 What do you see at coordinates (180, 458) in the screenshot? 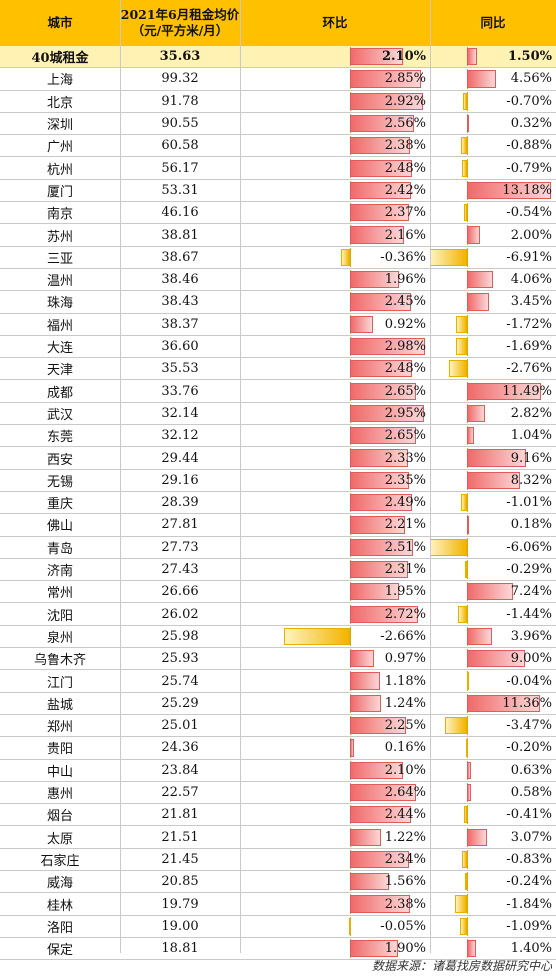
I see `price-cell: 29.44` at bounding box center [180, 458].